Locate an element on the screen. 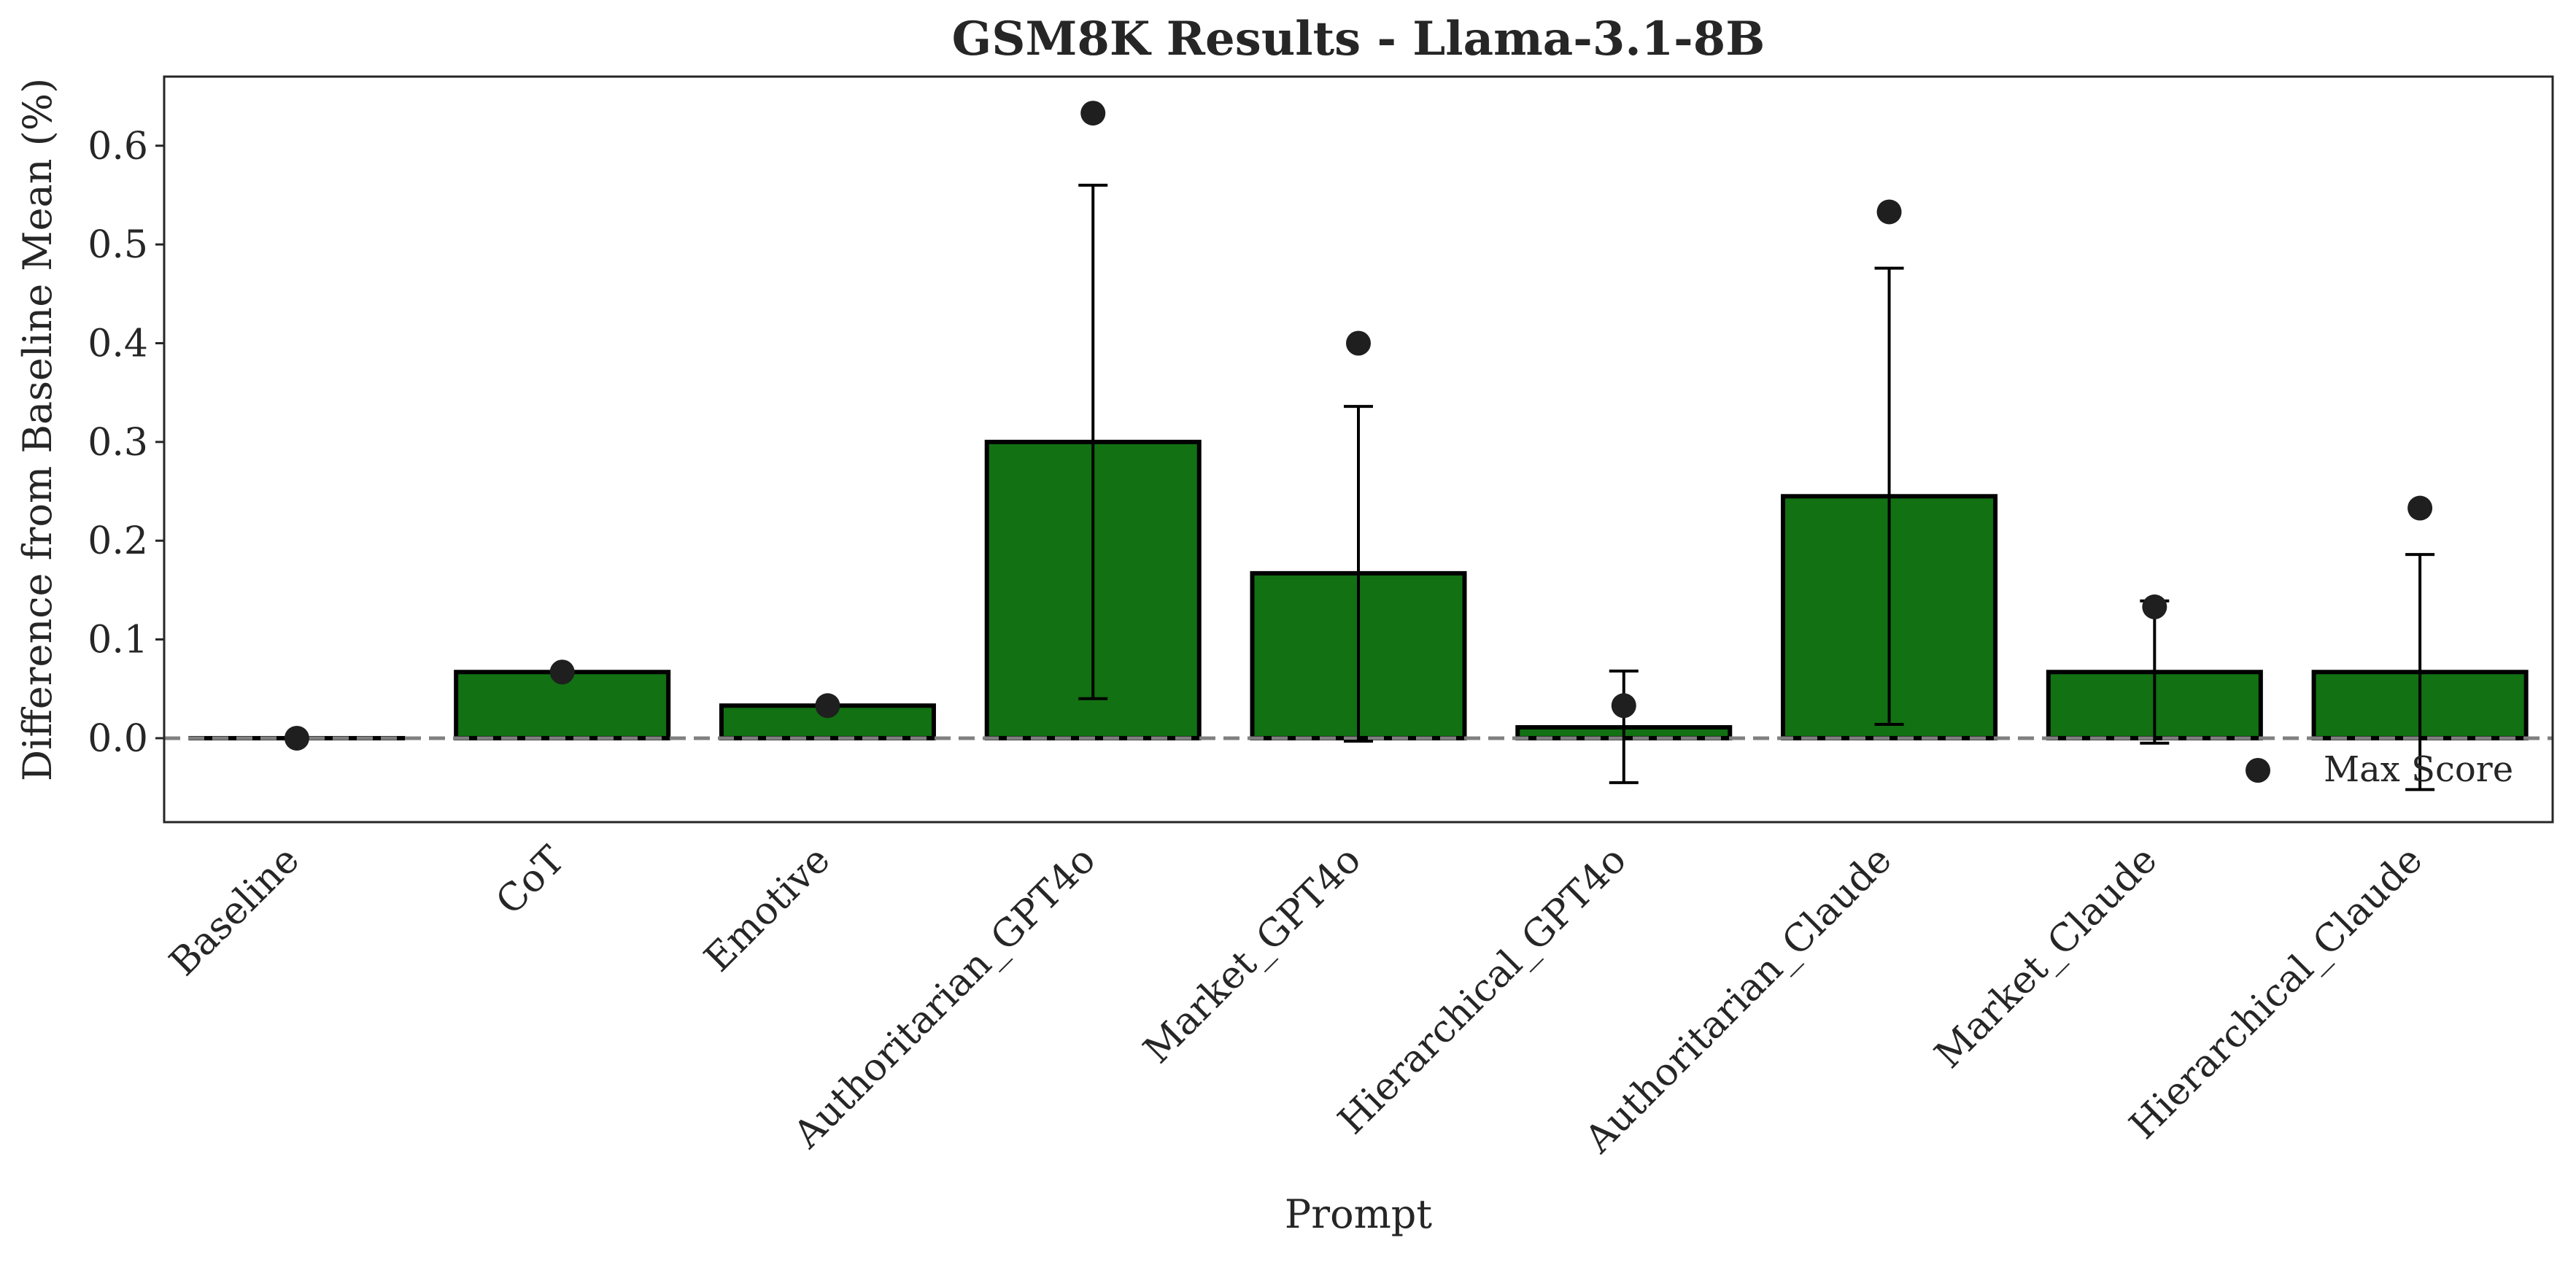 The height and width of the screenshot is (1262, 2576). y-axis-label: Difference from Baseline Mean (%) is located at coordinates (38, 429).